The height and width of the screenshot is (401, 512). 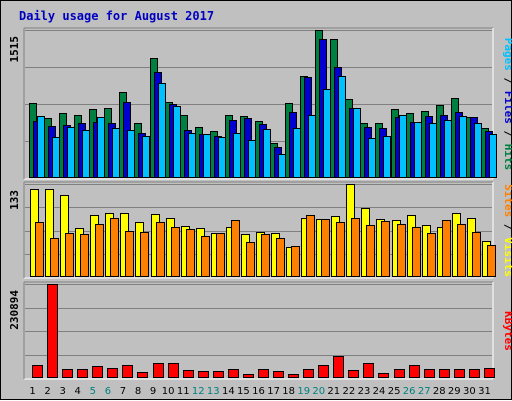 I want to click on x-tick-label: 1, so click(x=32, y=391).